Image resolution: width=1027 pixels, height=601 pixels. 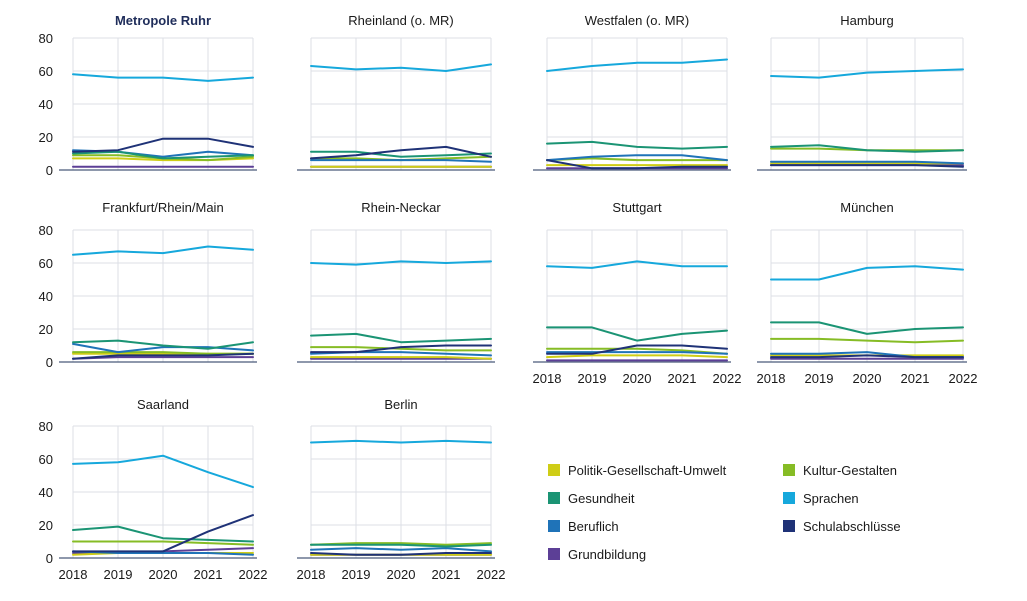 What do you see at coordinates (396, 281) in the screenshot?
I see `panel-6: Rhein-Neckar` at bounding box center [396, 281].